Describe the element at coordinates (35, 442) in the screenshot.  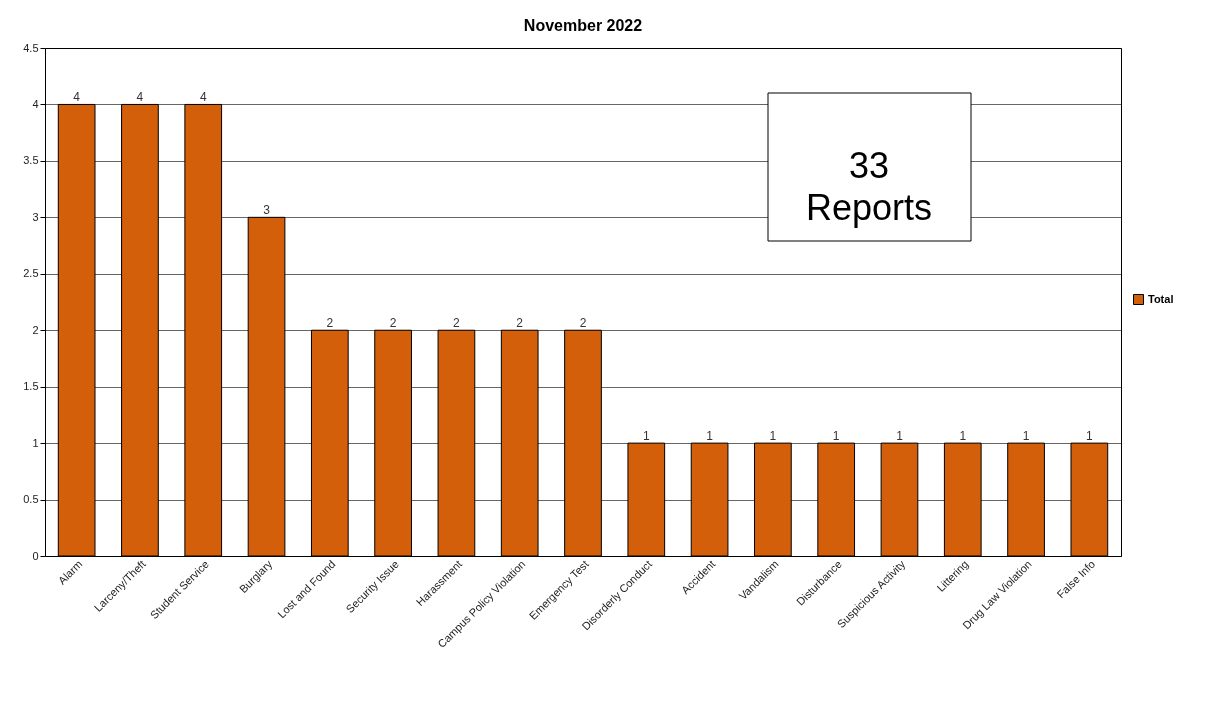
I see `y-tick-label: 1` at that location.